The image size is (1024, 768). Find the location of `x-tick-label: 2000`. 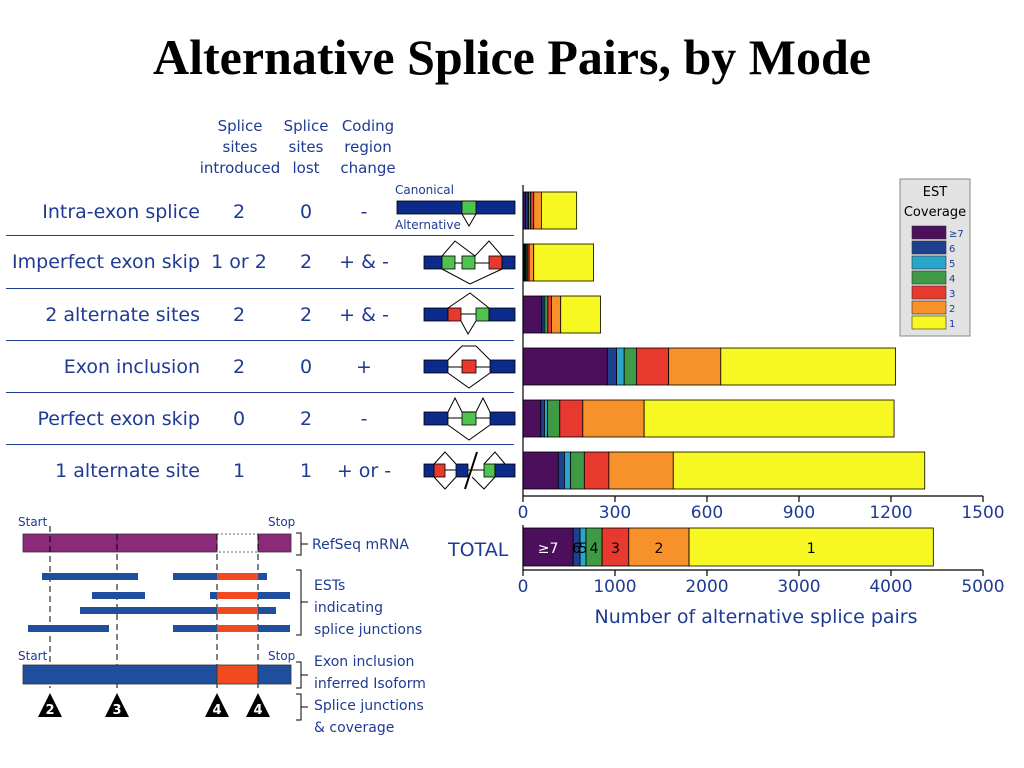

x-tick-label: 2000 is located at coordinates (706, 587).